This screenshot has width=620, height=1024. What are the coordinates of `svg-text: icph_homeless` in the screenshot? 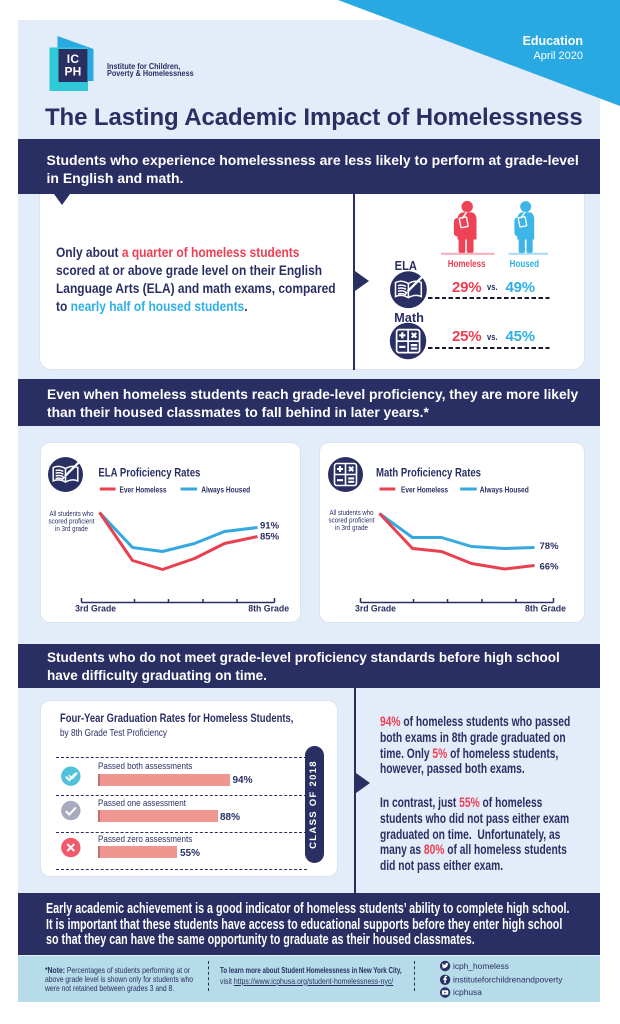 It's located at (481, 966).